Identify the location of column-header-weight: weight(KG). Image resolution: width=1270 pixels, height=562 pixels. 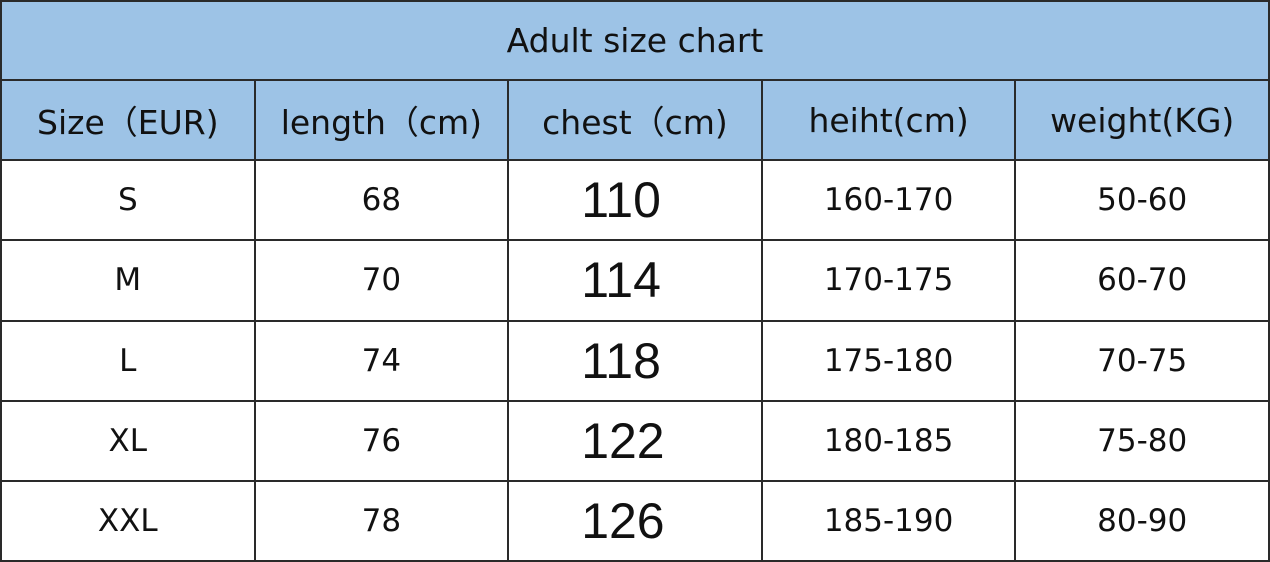
(1142, 120).